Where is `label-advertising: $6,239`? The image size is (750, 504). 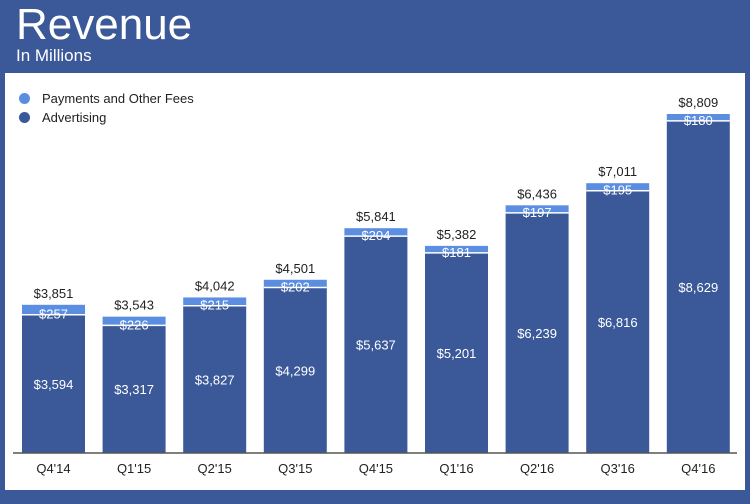
label-advertising: $6,239 is located at coordinates (537, 333).